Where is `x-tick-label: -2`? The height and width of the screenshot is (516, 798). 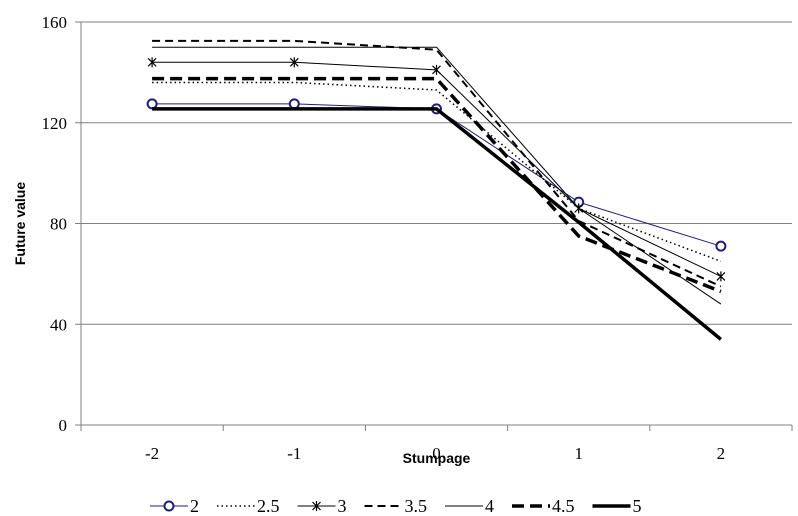 x-tick-label: -2 is located at coordinates (152, 453).